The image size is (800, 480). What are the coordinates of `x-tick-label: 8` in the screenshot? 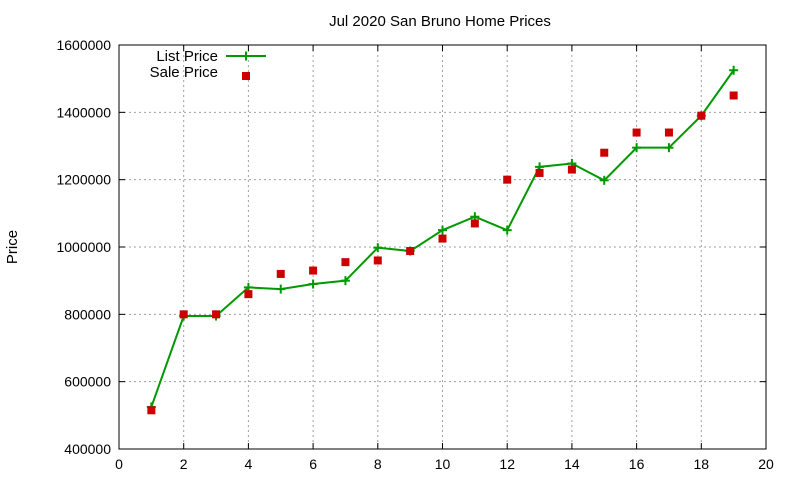 It's located at (378, 464).